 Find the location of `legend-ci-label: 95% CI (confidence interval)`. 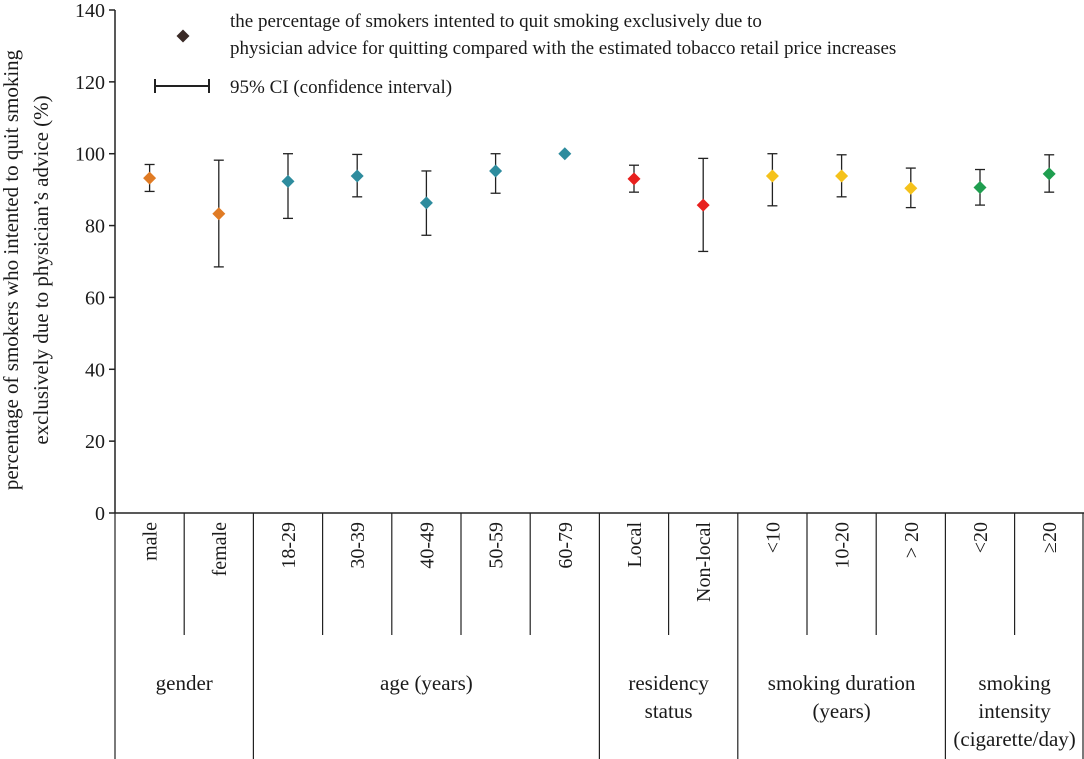

legend-ci-label: 95% CI (confidence interval) is located at coordinates (341, 87).